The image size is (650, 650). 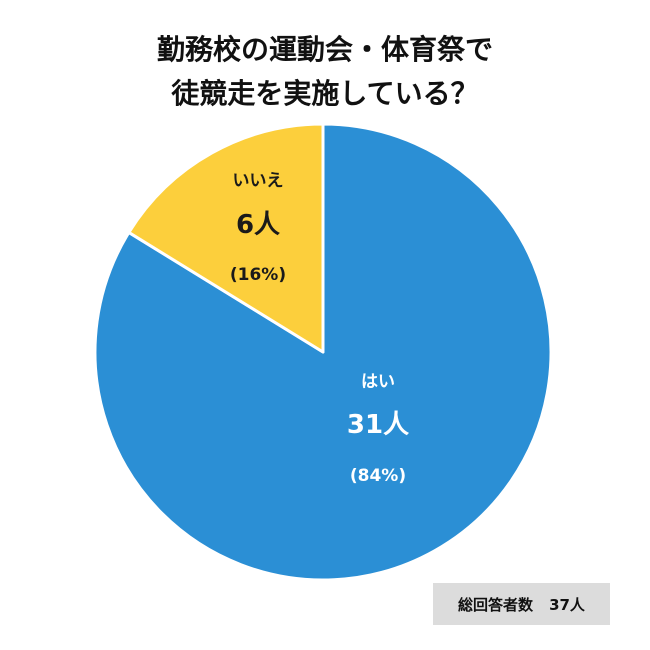 I want to click on slice-label-no-name: いいえ, so click(x=258, y=181).